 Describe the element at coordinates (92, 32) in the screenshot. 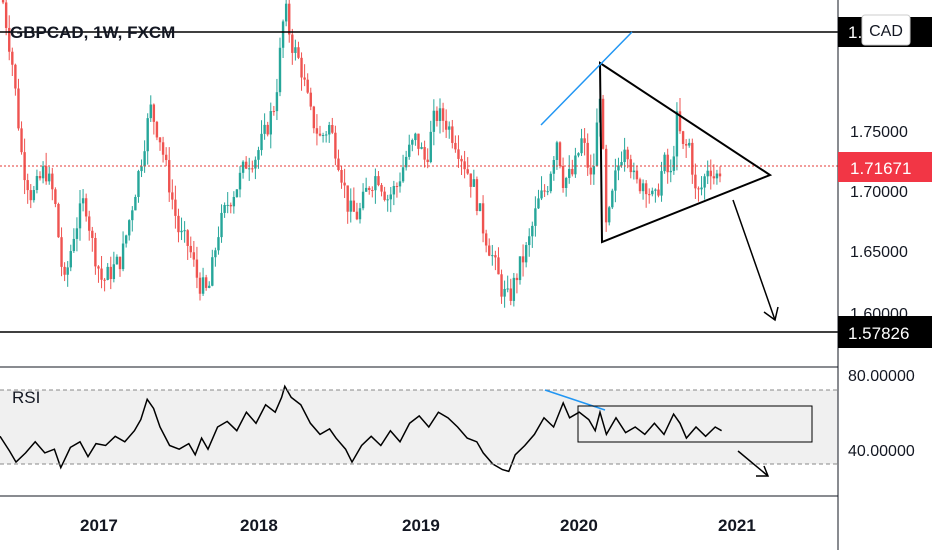

I see `chart-title: GBPCAD, 1W, FXCM` at that location.